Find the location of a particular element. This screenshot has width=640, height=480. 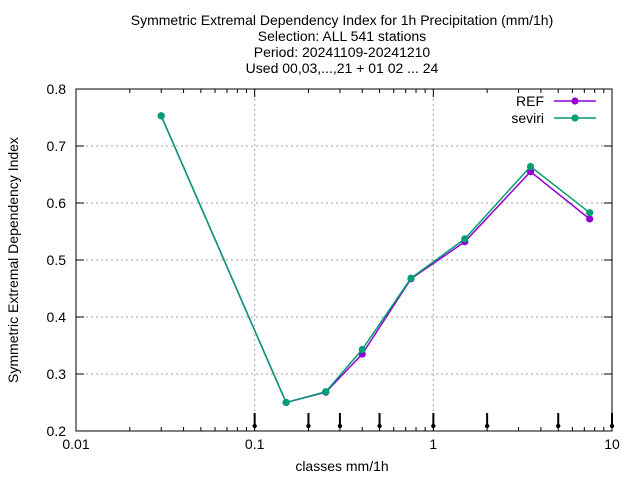

y-tick-label: 0.7 is located at coordinates (57, 146).